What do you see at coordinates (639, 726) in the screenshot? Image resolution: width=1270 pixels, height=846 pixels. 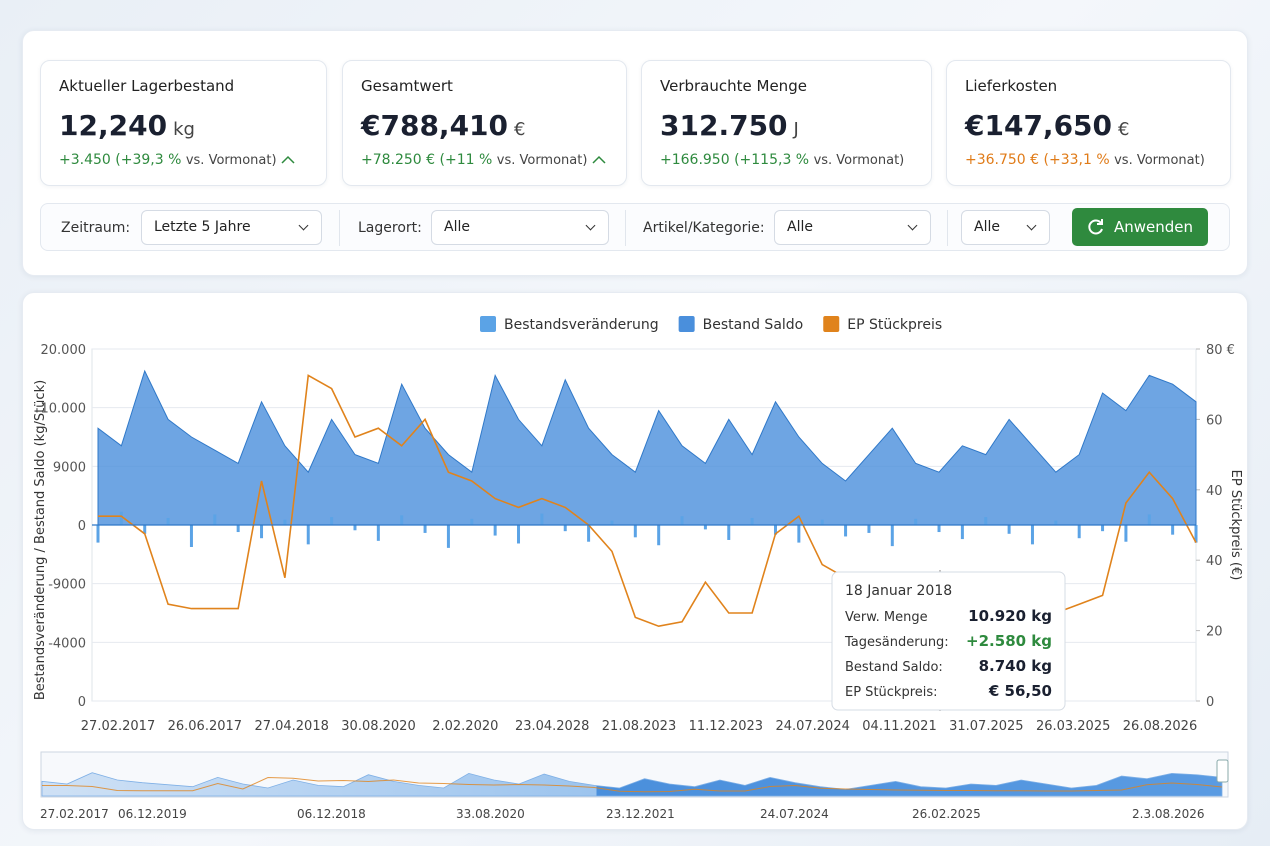 I see `x-tick-label: 21.08.2023` at bounding box center [639, 726].